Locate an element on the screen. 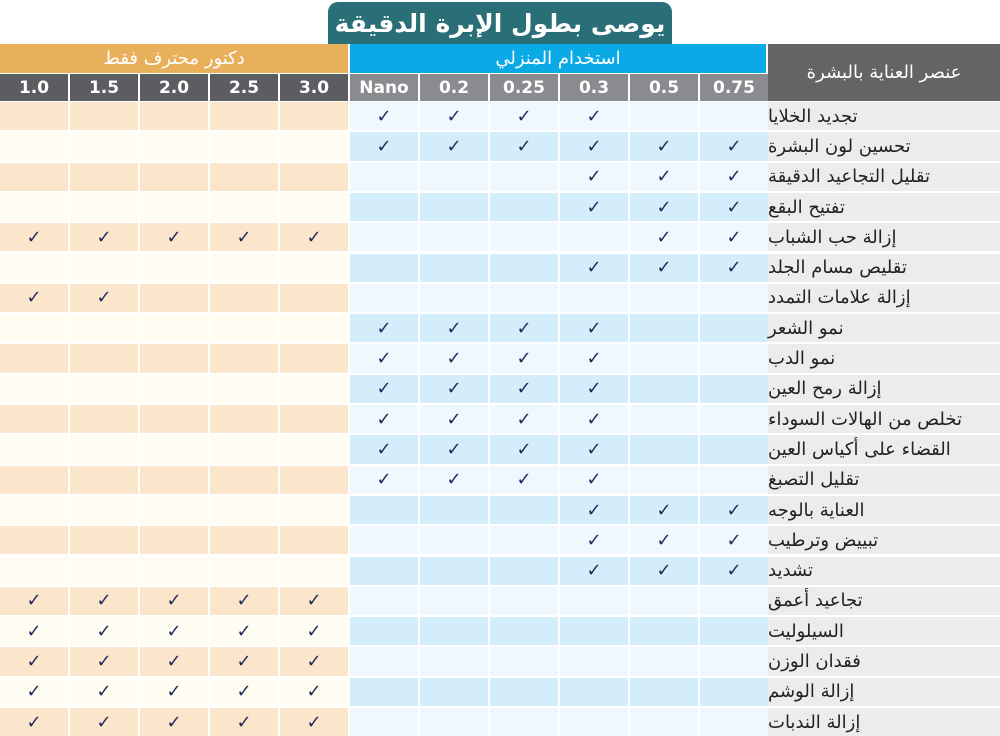 This screenshot has width=1000, height=736. row-label: فقدان الوزن is located at coordinates (884, 661).